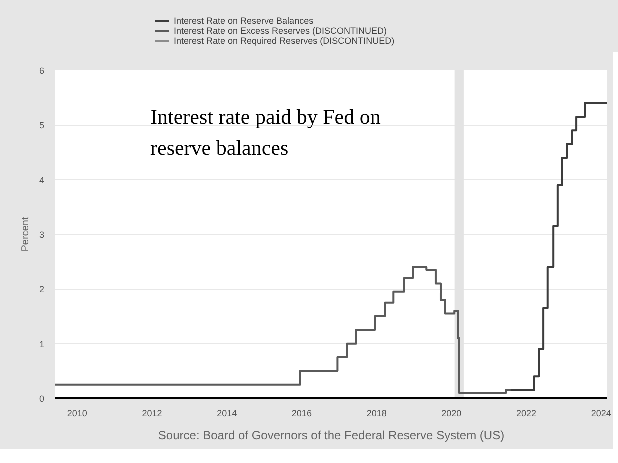  Describe the element at coordinates (244, 21) in the screenshot. I see `legend-label: Interest Rate on Reserve Balances` at that location.